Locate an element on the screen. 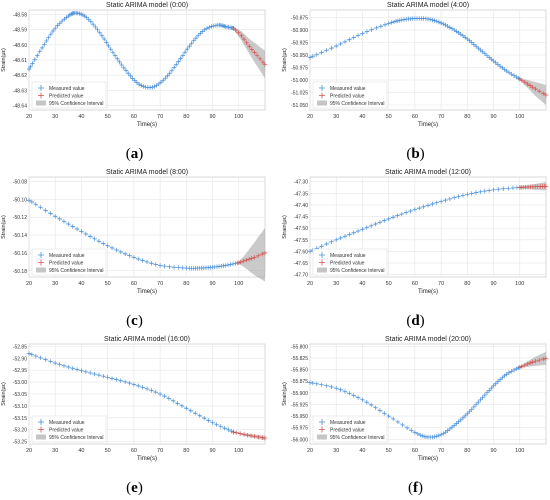  x-tick-label: 50 is located at coordinates (108, 451).